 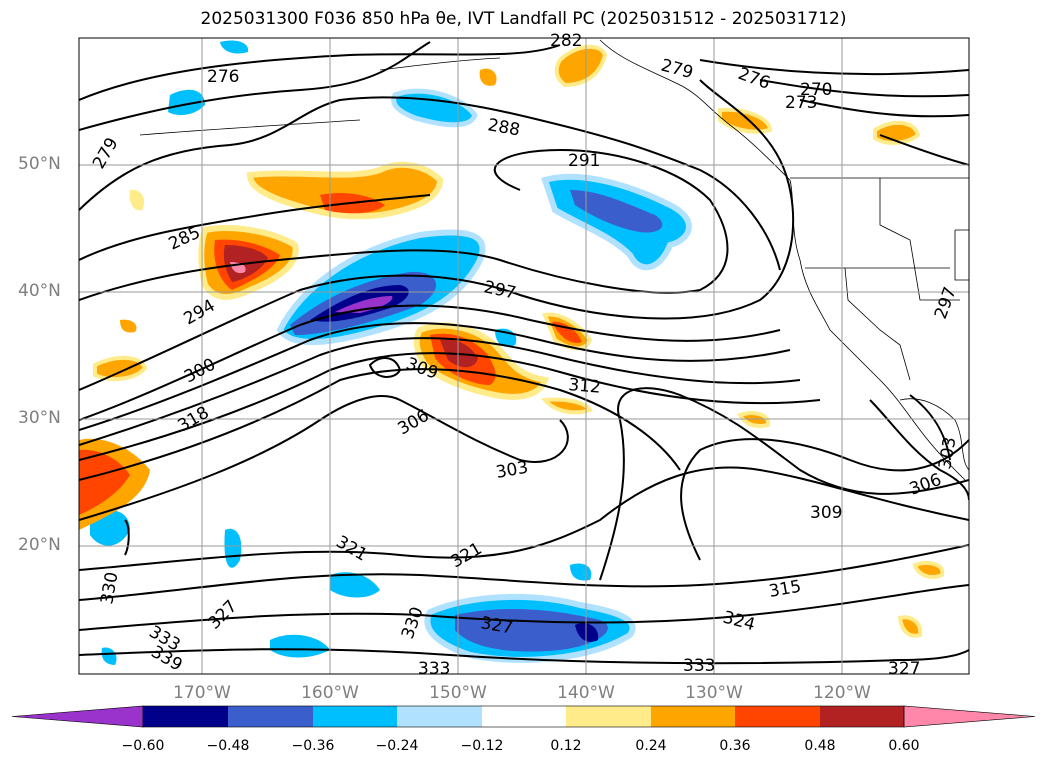 What do you see at coordinates (39, 164) in the screenshot?
I see `lat-label: 50°N` at bounding box center [39, 164].